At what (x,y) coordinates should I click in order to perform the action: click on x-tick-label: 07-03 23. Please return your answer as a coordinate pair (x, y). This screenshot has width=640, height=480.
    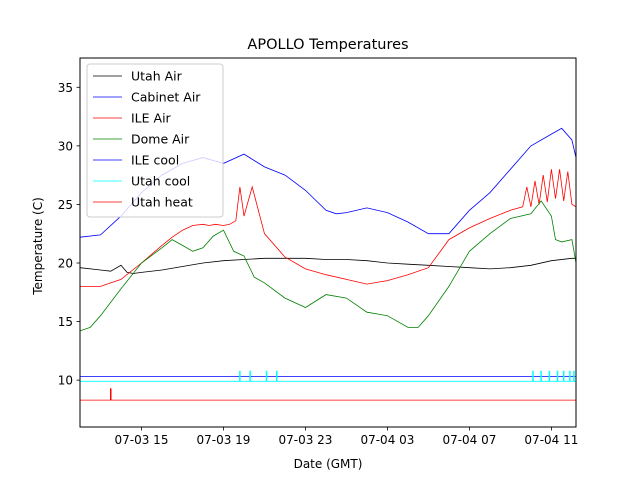
    Looking at the image, I should click on (305, 440).